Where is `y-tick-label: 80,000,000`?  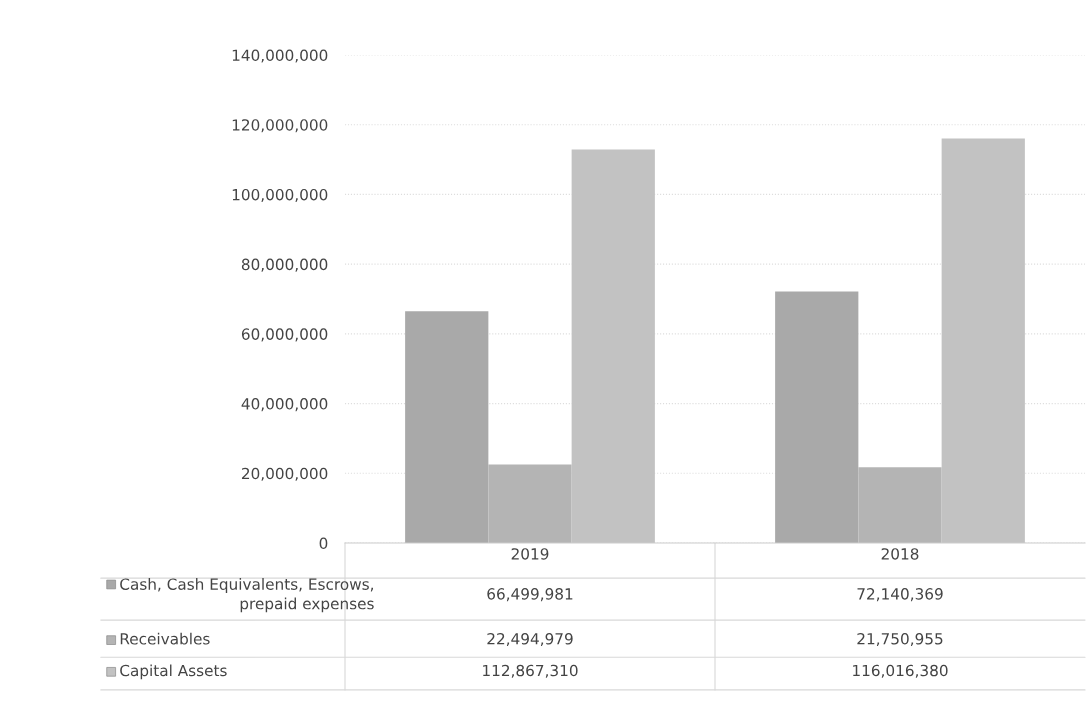
y-tick-label: 80,000,000 is located at coordinates (284, 265).